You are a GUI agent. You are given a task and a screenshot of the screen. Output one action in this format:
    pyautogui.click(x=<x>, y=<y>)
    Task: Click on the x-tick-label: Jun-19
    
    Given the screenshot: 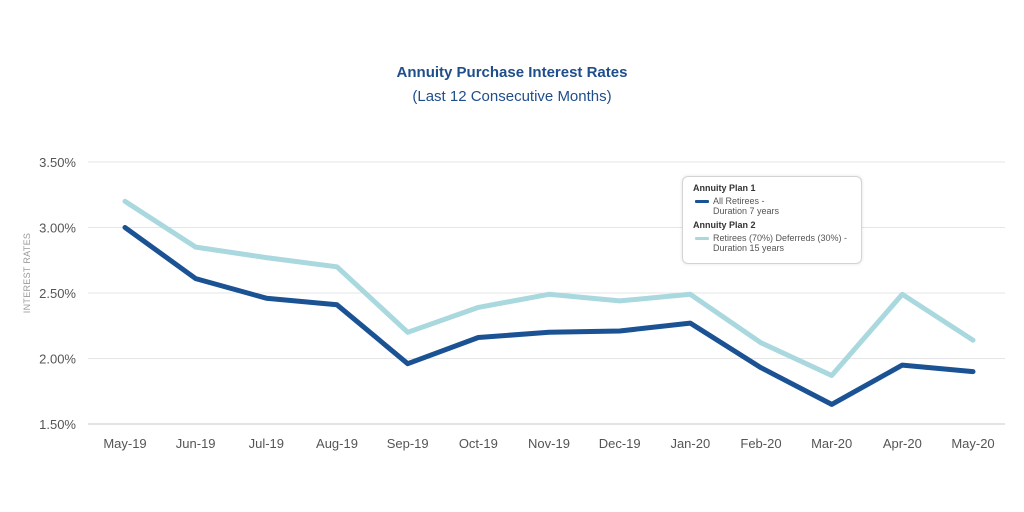 What is the action you would take?
    pyautogui.click(x=196, y=443)
    